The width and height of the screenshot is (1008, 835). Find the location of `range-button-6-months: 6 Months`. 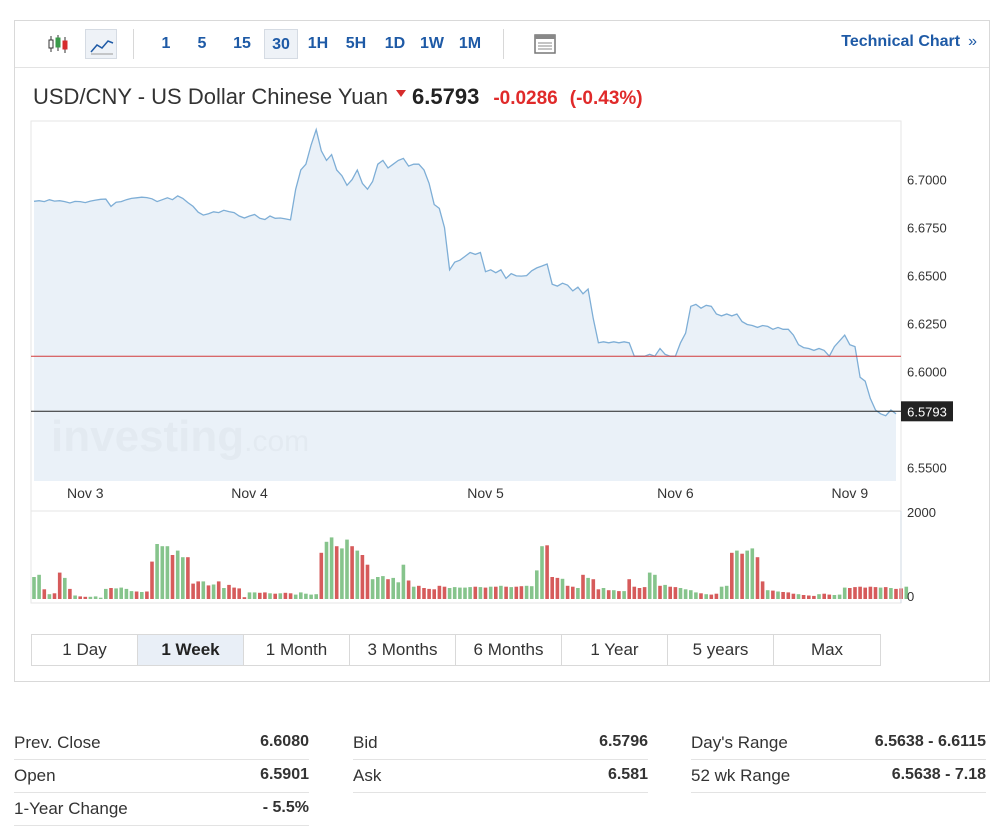

range-button-6-months: 6 Months is located at coordinates (509, 650).